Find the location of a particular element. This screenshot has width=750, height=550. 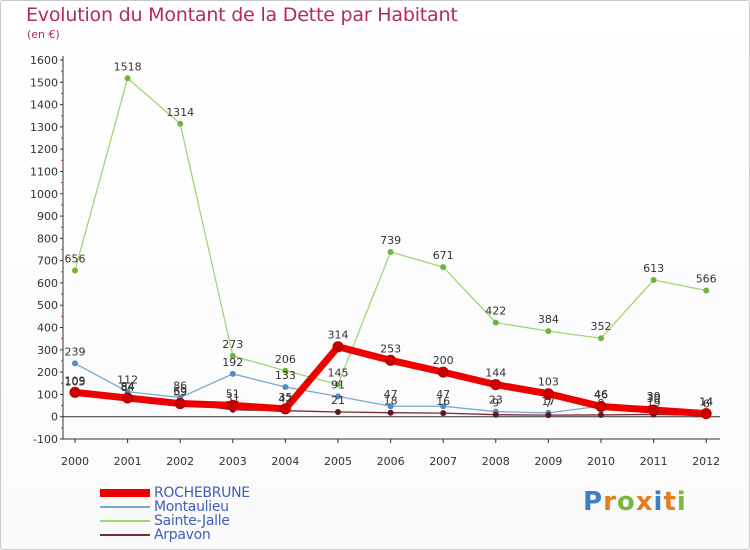

legend-item: Montaulieu is located at coordinates (175, 507).